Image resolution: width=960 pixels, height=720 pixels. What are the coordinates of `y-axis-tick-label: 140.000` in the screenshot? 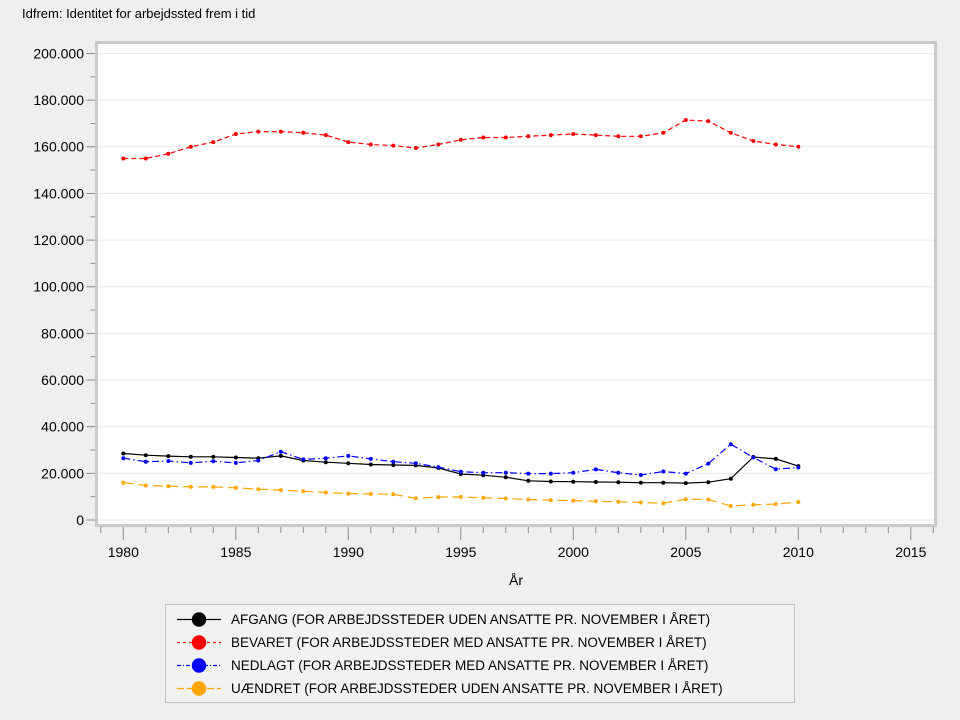 It's located at (58, 193).